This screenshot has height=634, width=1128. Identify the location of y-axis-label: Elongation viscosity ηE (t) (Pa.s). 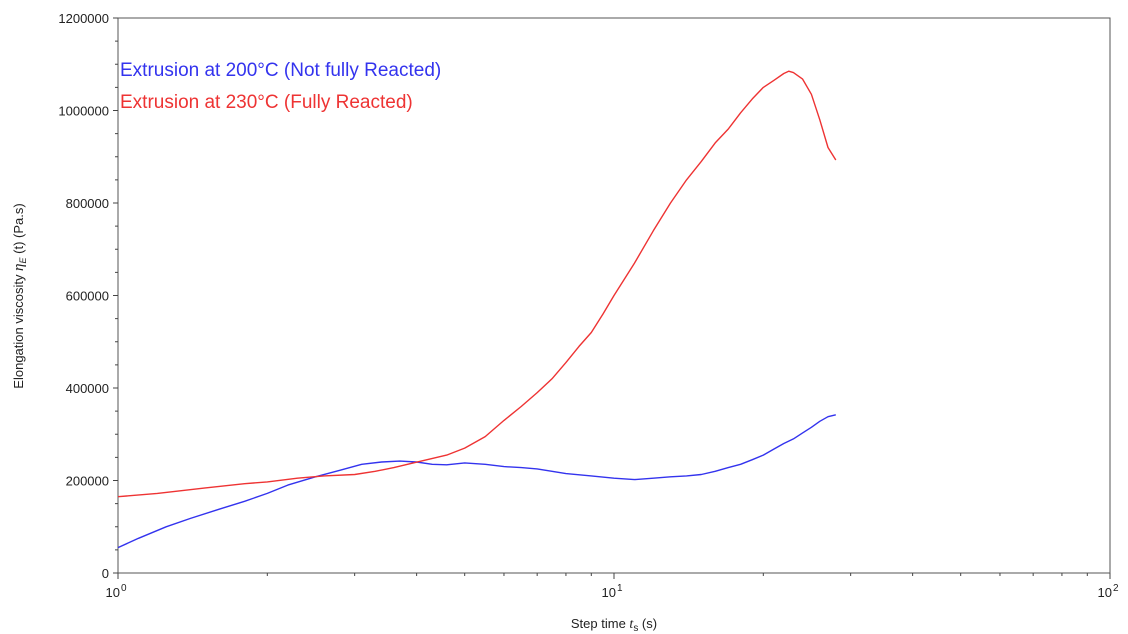
(19, 295).